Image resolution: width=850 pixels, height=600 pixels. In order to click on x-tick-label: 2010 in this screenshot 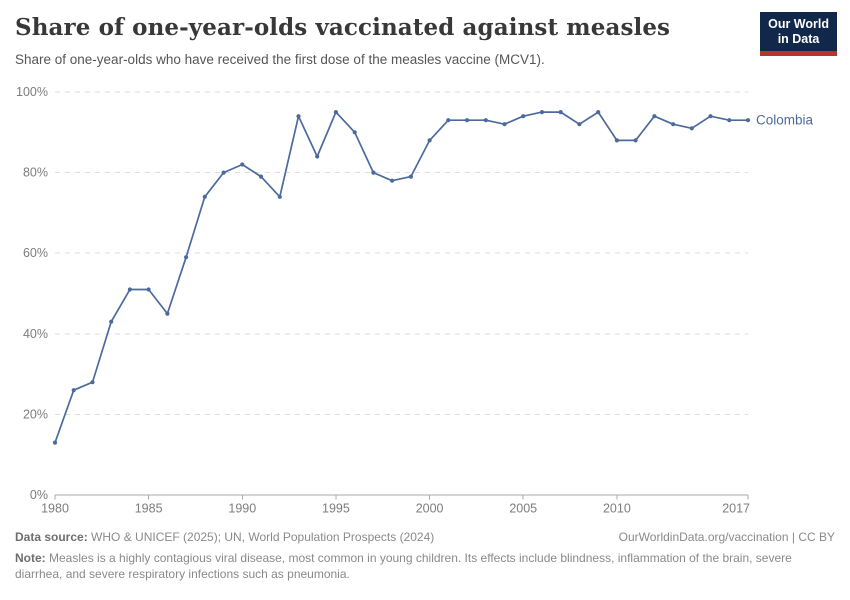, I will do `click(617, 509)`.